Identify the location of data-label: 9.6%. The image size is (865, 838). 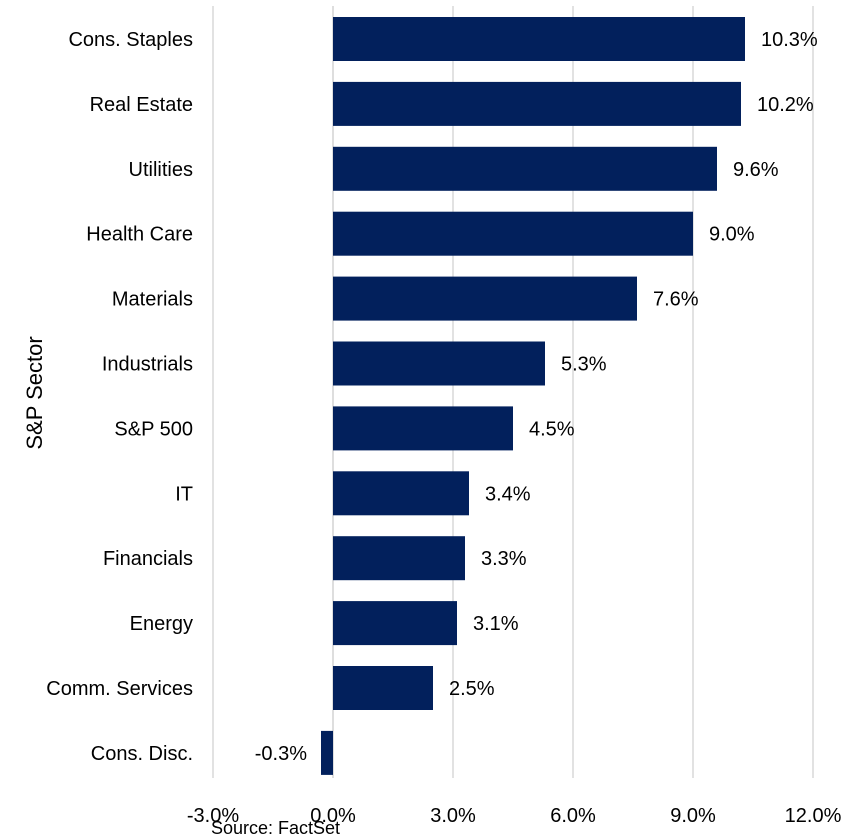
(756, 170).